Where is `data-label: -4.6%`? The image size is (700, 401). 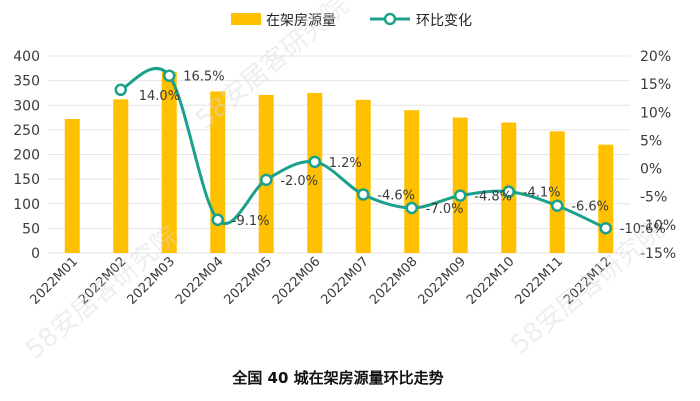 data-label: -4.6% is located at coordinates (396, 195).